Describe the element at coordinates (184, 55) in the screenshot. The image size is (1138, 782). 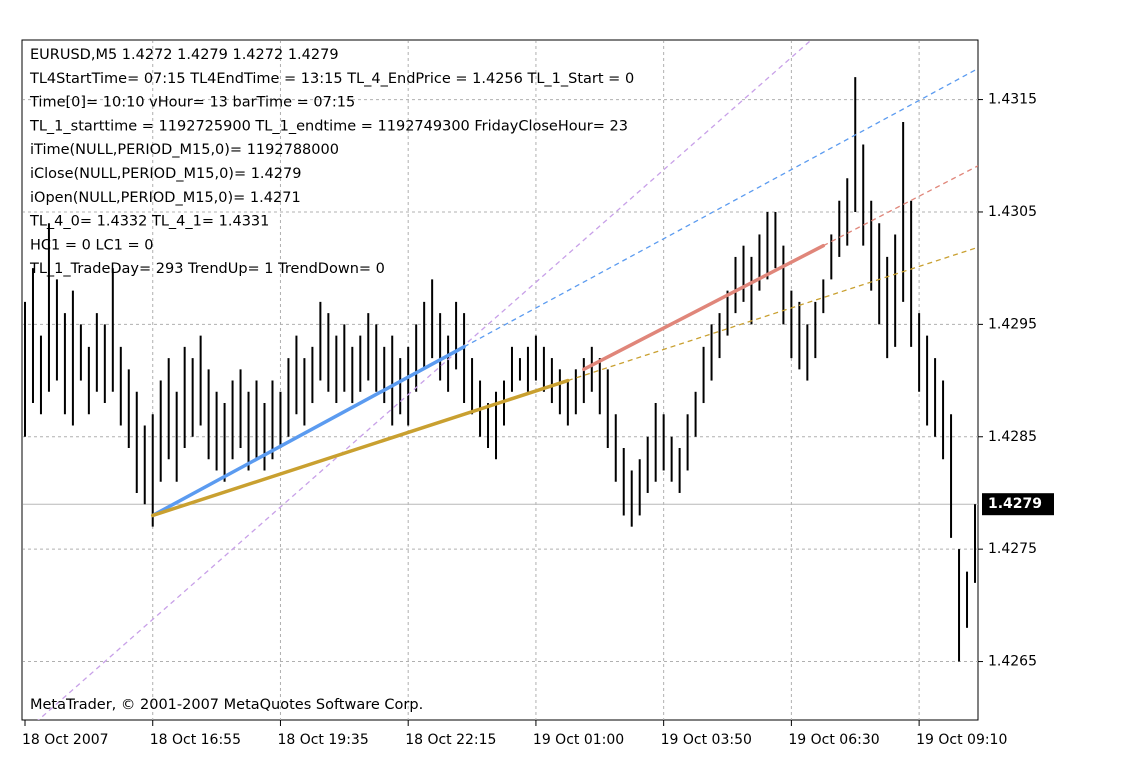
I see `info-line: EURUSD,M5 1.4272 1.4279 1.4272 1.4279` at that location.